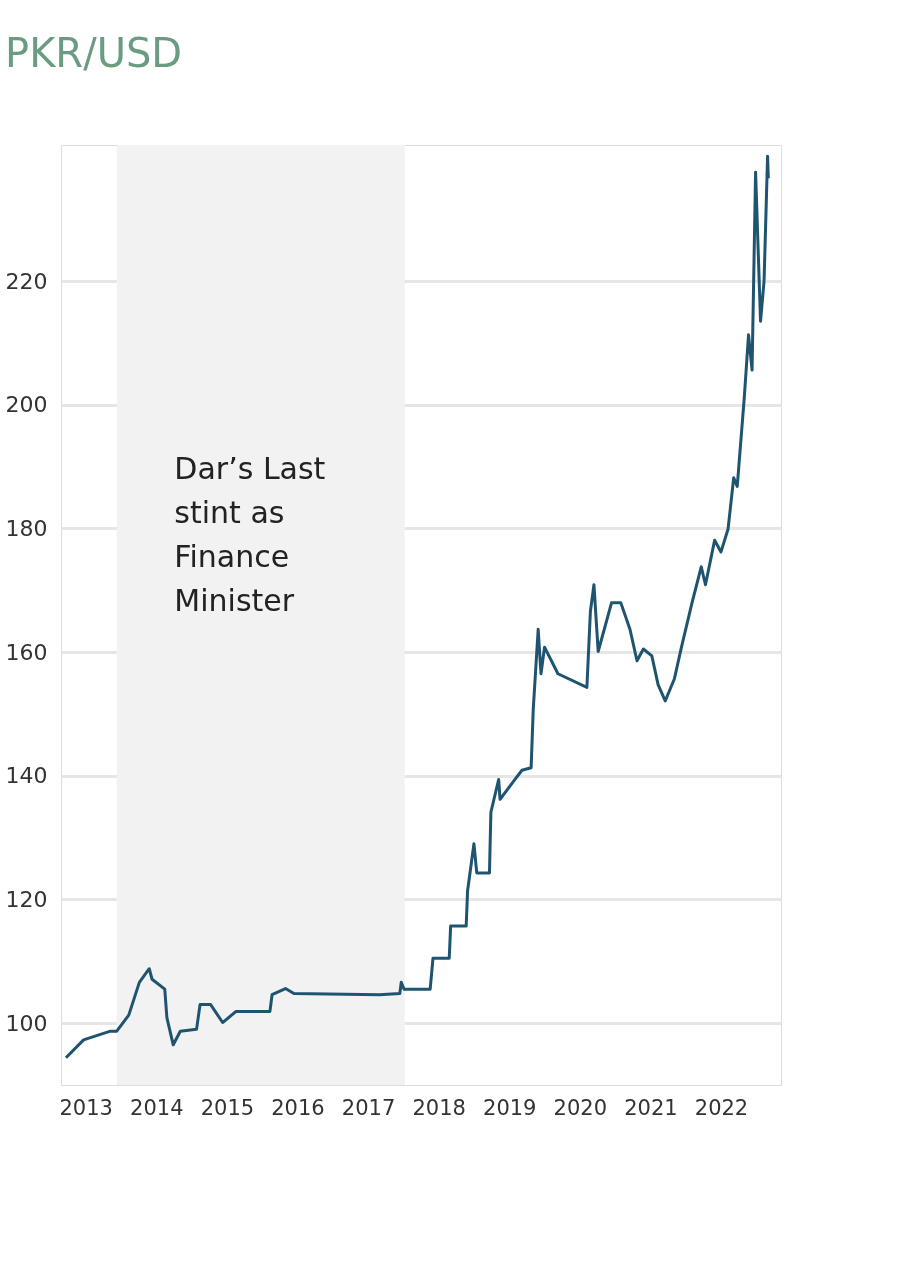 This screenshot has width=900, height=1280. Describe the element at coordinates (439, 1107) in the screenshot. I see `x-tick-label: 2018` at that location.